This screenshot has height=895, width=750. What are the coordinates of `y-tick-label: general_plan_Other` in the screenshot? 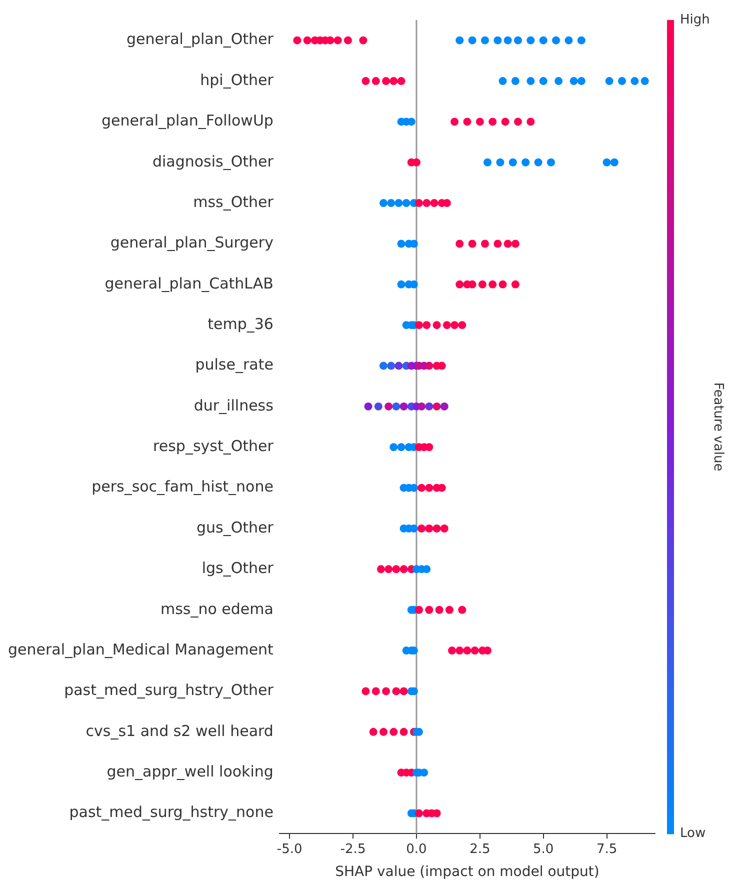 It's located at (200, 39).